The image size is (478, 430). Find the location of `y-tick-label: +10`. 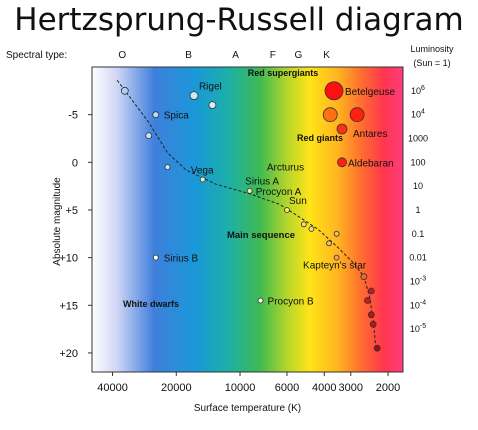

y-tick-label: +10 is located at coordinates (68, 259).